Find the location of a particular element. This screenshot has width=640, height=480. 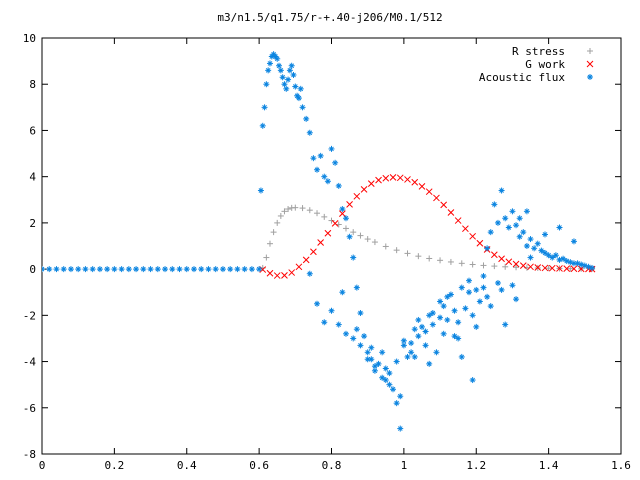

legend-label: G work is located at coordinates (545, 64).